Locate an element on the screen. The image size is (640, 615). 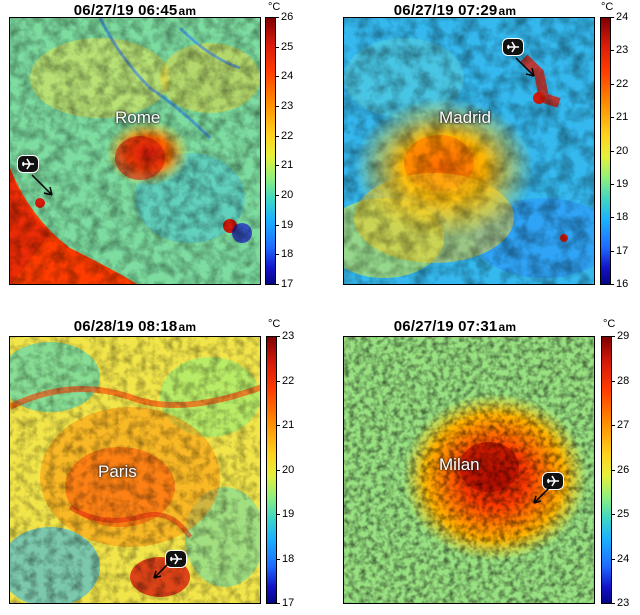
title-date: 06/27/19 06:45 is located at coordinates (125, 10).